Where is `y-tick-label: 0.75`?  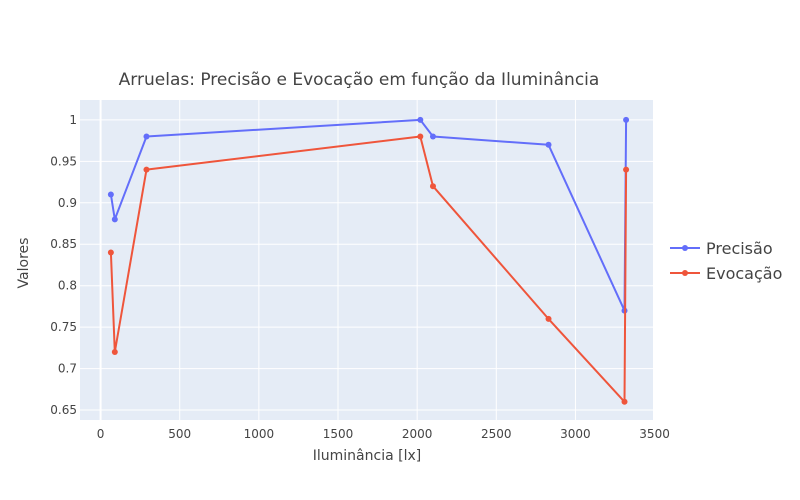
y-tick-label: 0.75 is located at coordinates (63, 327).